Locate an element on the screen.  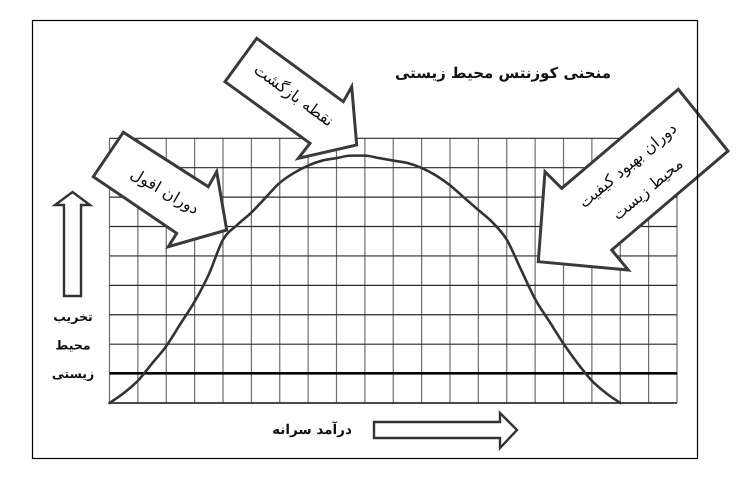
title: منحنی کوزنتس محیط زیستی is located at coordinates (503, 73).